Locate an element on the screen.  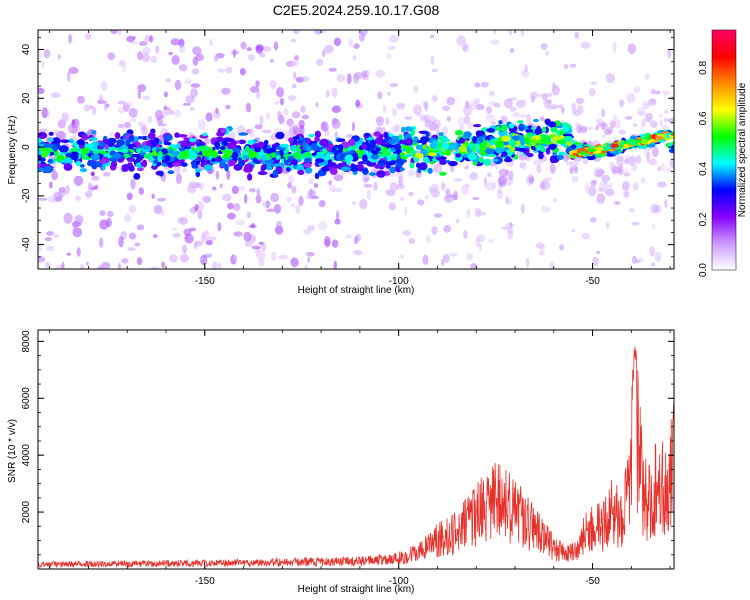
colorbar-tick-label: 0.2 is located at coordinates (703, 219).